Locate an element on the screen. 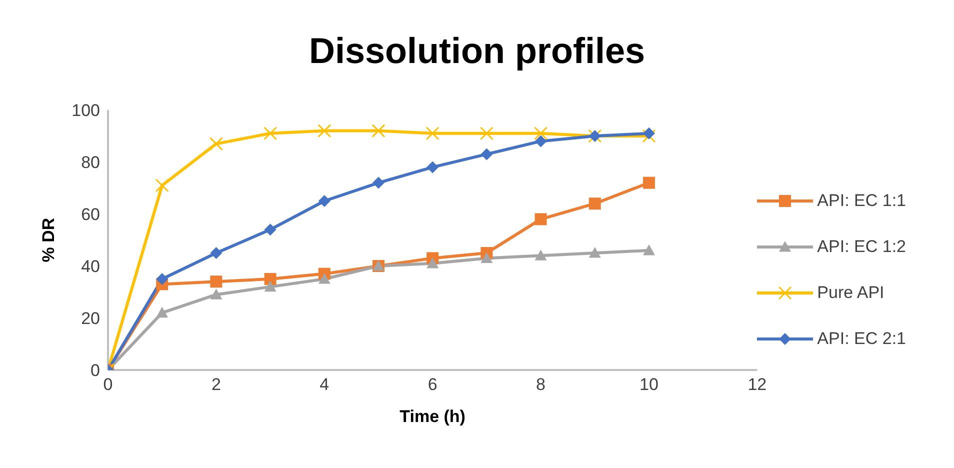 This screenshot has width=954, height=468. y-tick-label: 100 is located at coordinates (86, 110).